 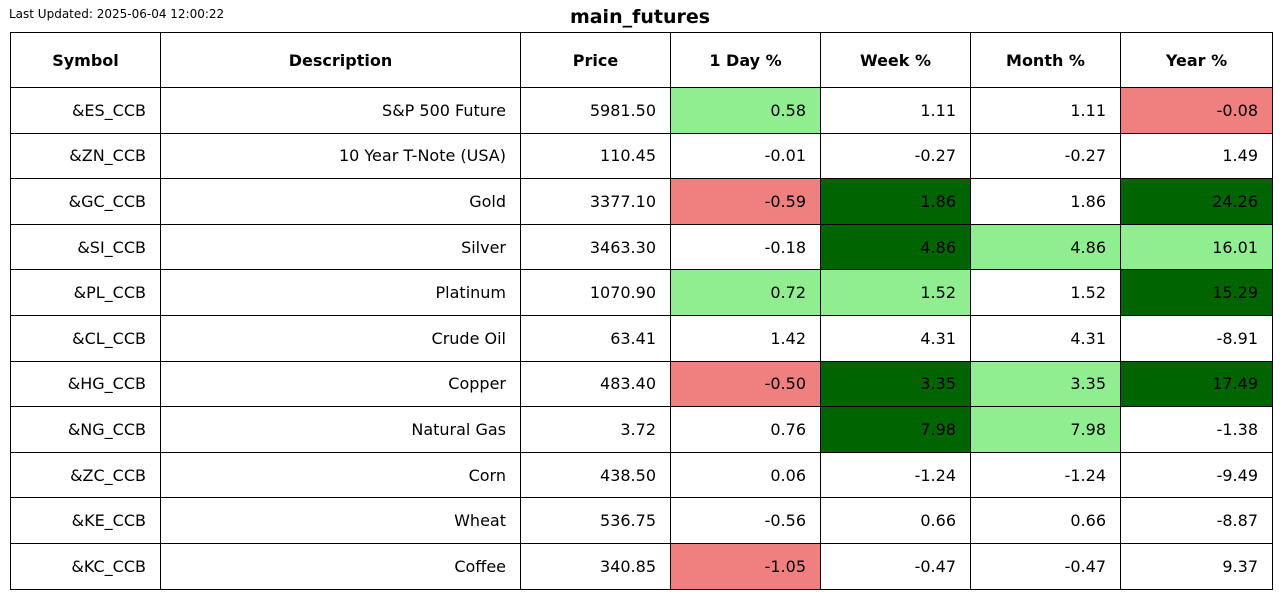 What do you see at coordinates (1196, 384) in the screenshot?
I see `year-pct-cell: 17.49` at bounding box center [1196, 384].